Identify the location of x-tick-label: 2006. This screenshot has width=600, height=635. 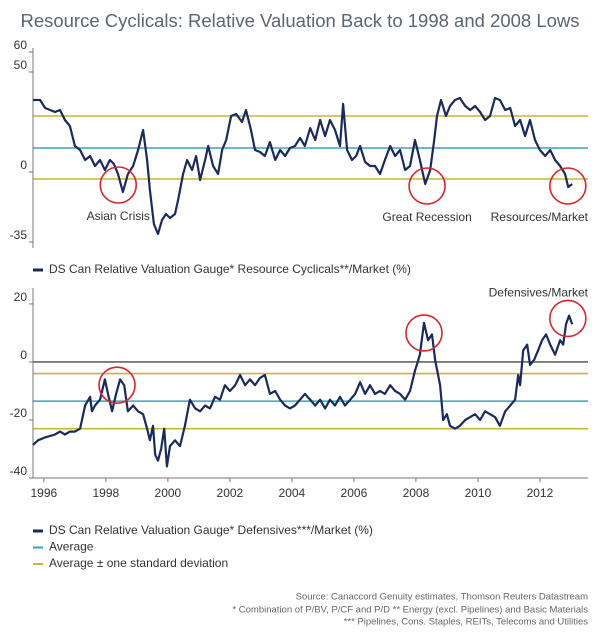
(354, 493).